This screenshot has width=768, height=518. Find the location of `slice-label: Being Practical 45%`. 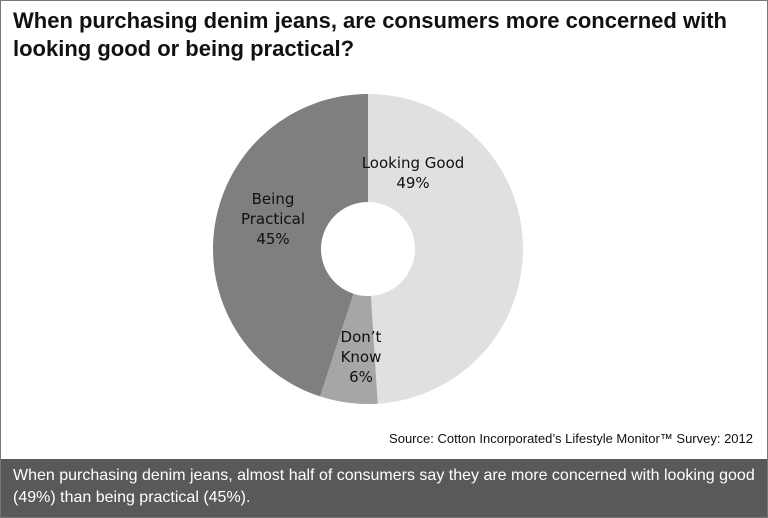

slice-label: Being Practical 45% is located at coordinates (273, 219).